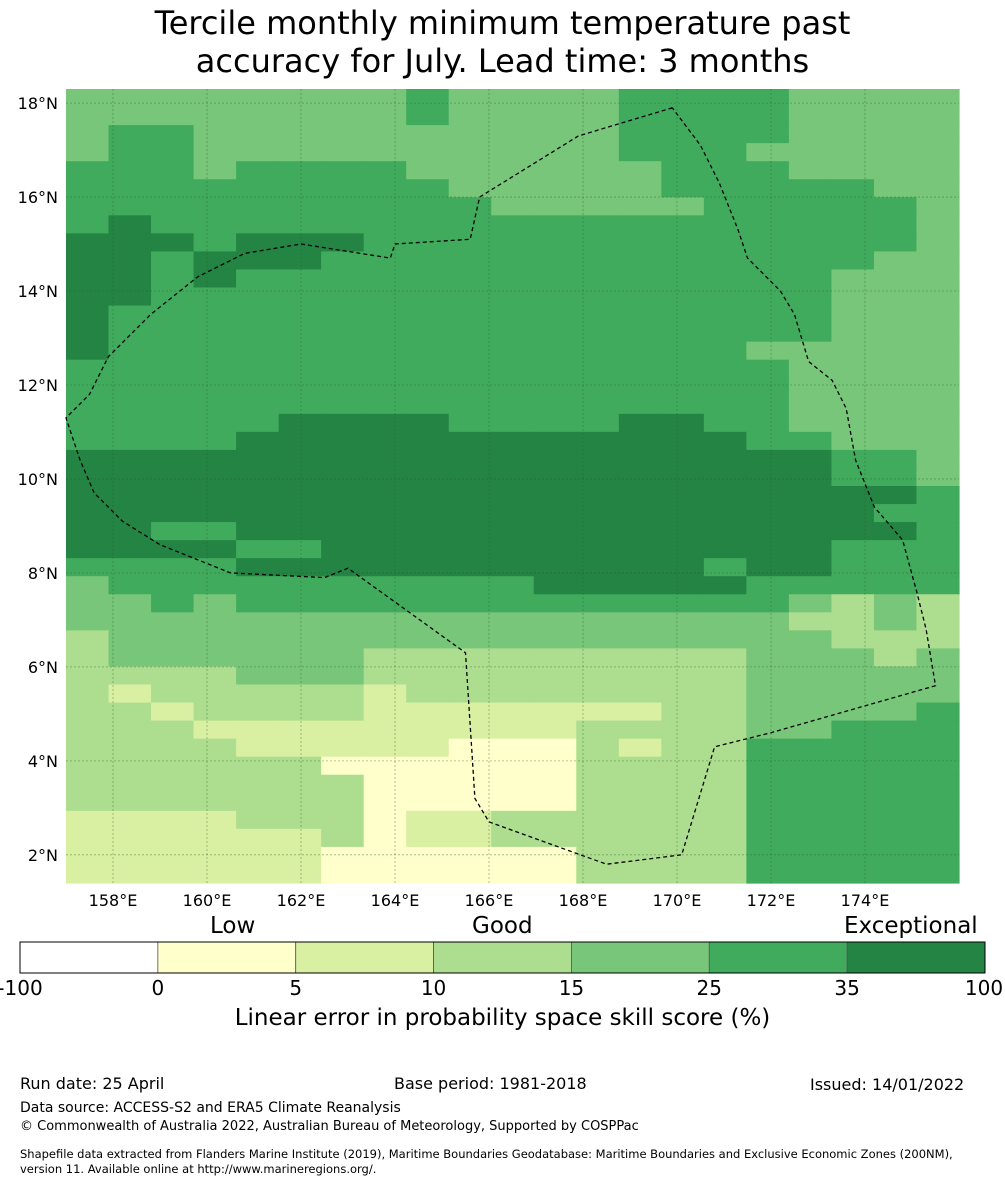  I want to click on colorbar-categories: Low Good Exceptional, so click(502, 928).